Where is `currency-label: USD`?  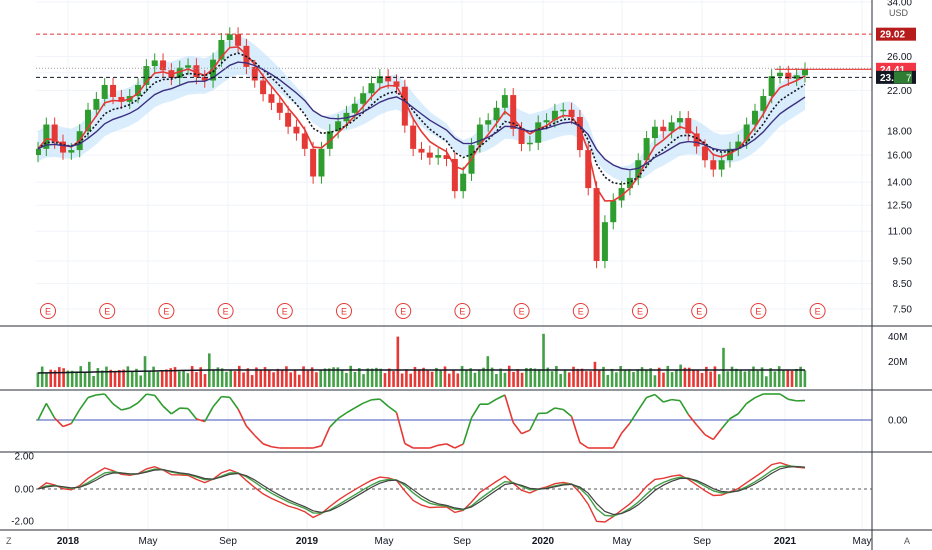 currency-label: USD is located at coordinates (899, 13).